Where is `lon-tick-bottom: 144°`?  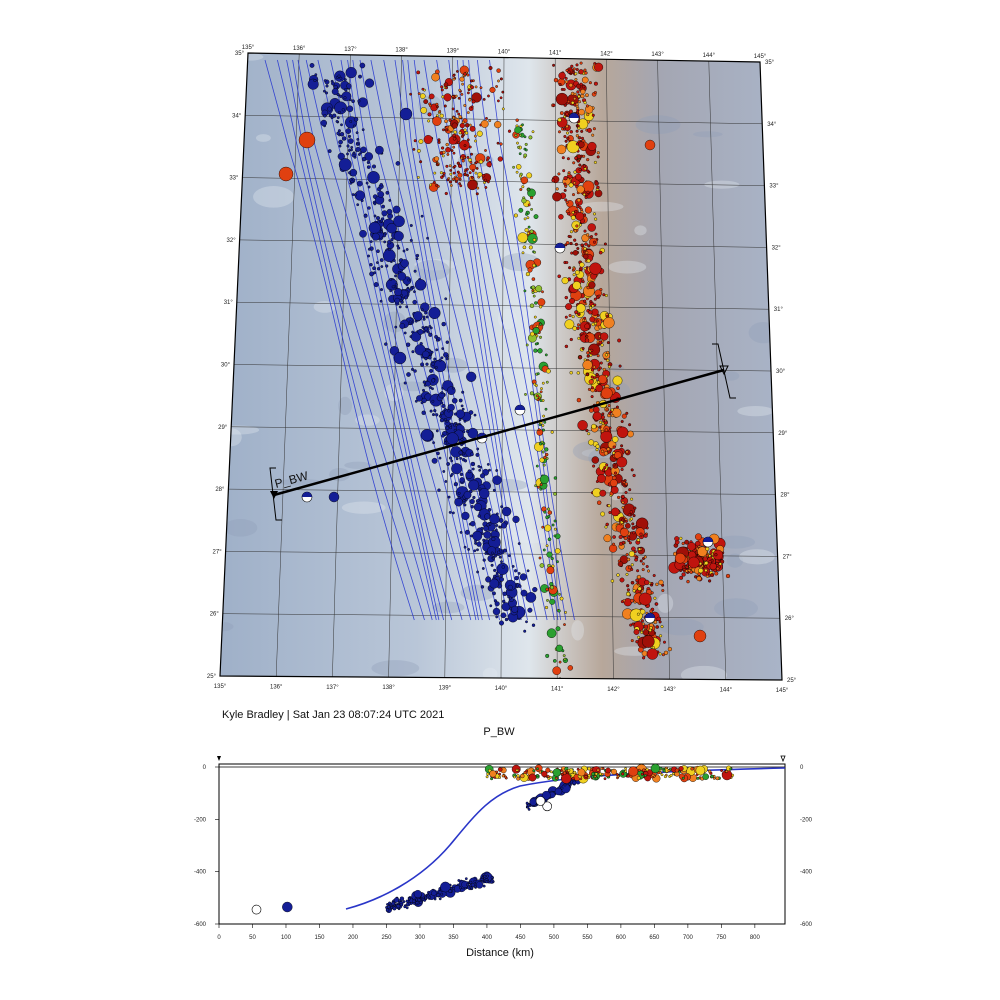
lon-tick-bottom: 144° is located at coordinates (726, 691).